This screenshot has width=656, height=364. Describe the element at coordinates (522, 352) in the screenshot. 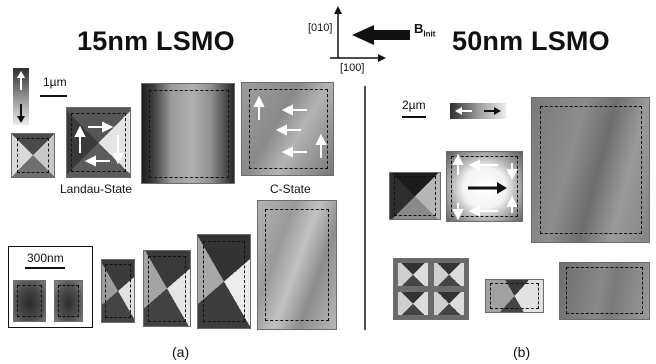

I see `panel-b-caption: (b)` at that location.